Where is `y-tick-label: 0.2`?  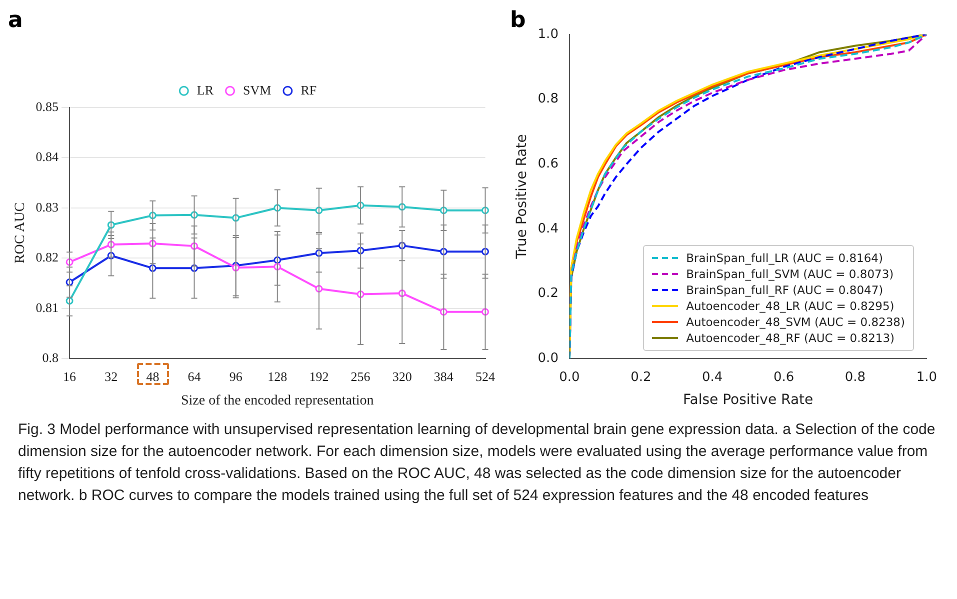 y-tick-label: 0.2 is located at coordinates (548, 294).